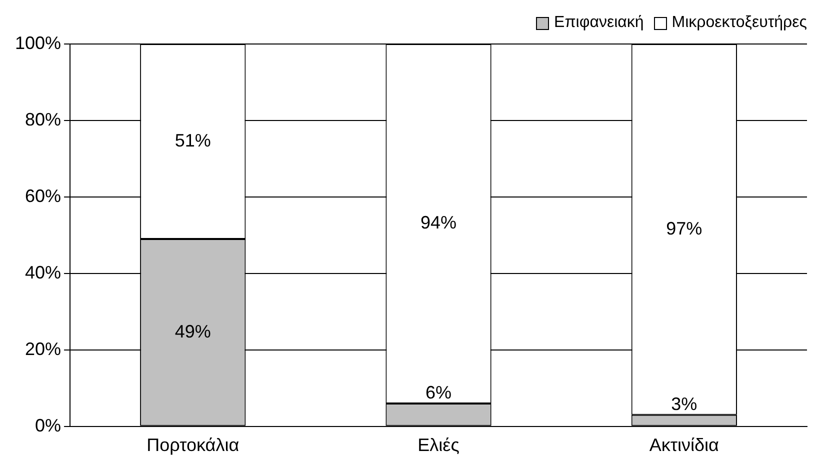 The width and height of the screenshot is (825, 468). What do you see at coordinates (684, 404) in the screenshot?
I see `text: 3%` at bounding box center [684, 404].